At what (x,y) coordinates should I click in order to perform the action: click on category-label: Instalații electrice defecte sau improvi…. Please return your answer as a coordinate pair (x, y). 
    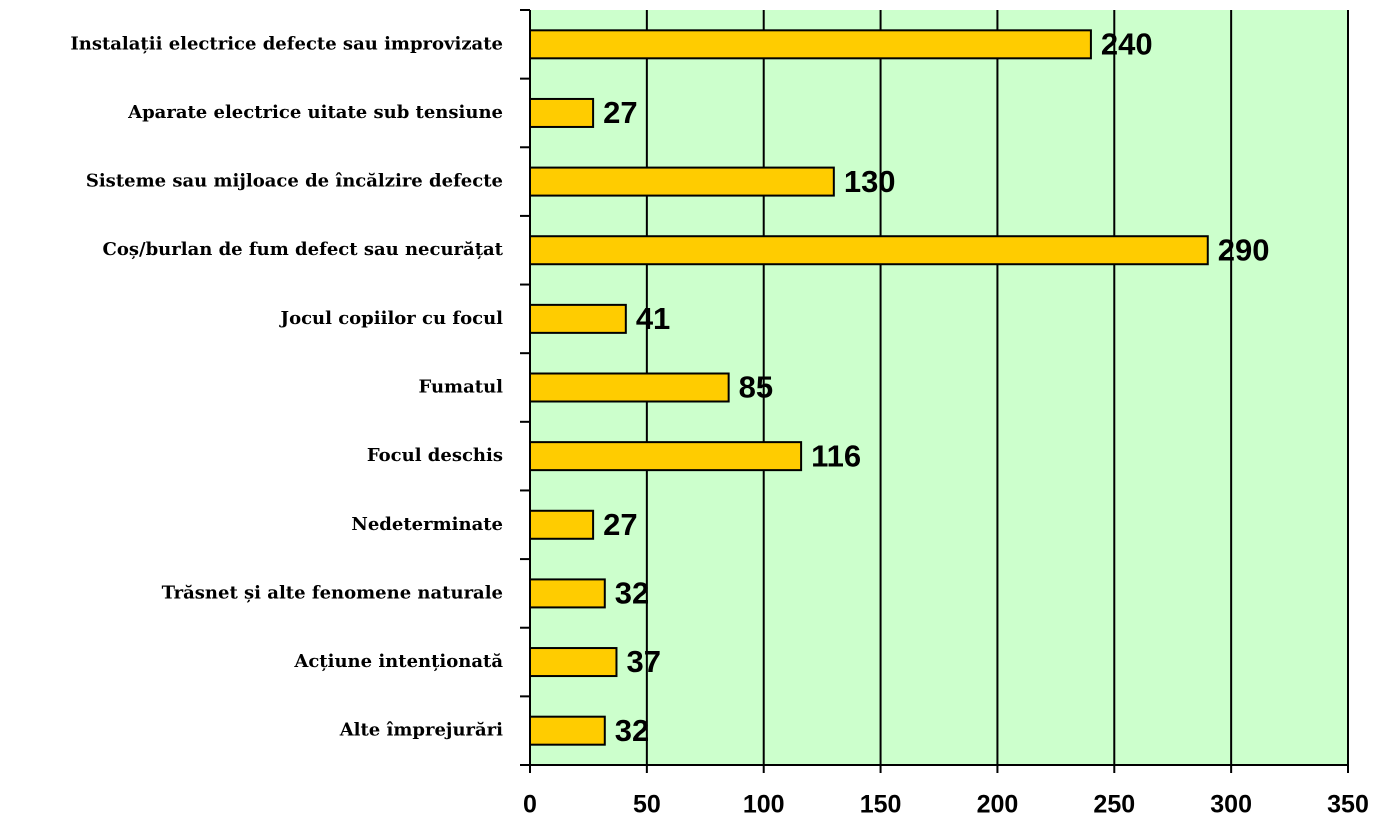
    Looking at the image, I should click on (286, 43).